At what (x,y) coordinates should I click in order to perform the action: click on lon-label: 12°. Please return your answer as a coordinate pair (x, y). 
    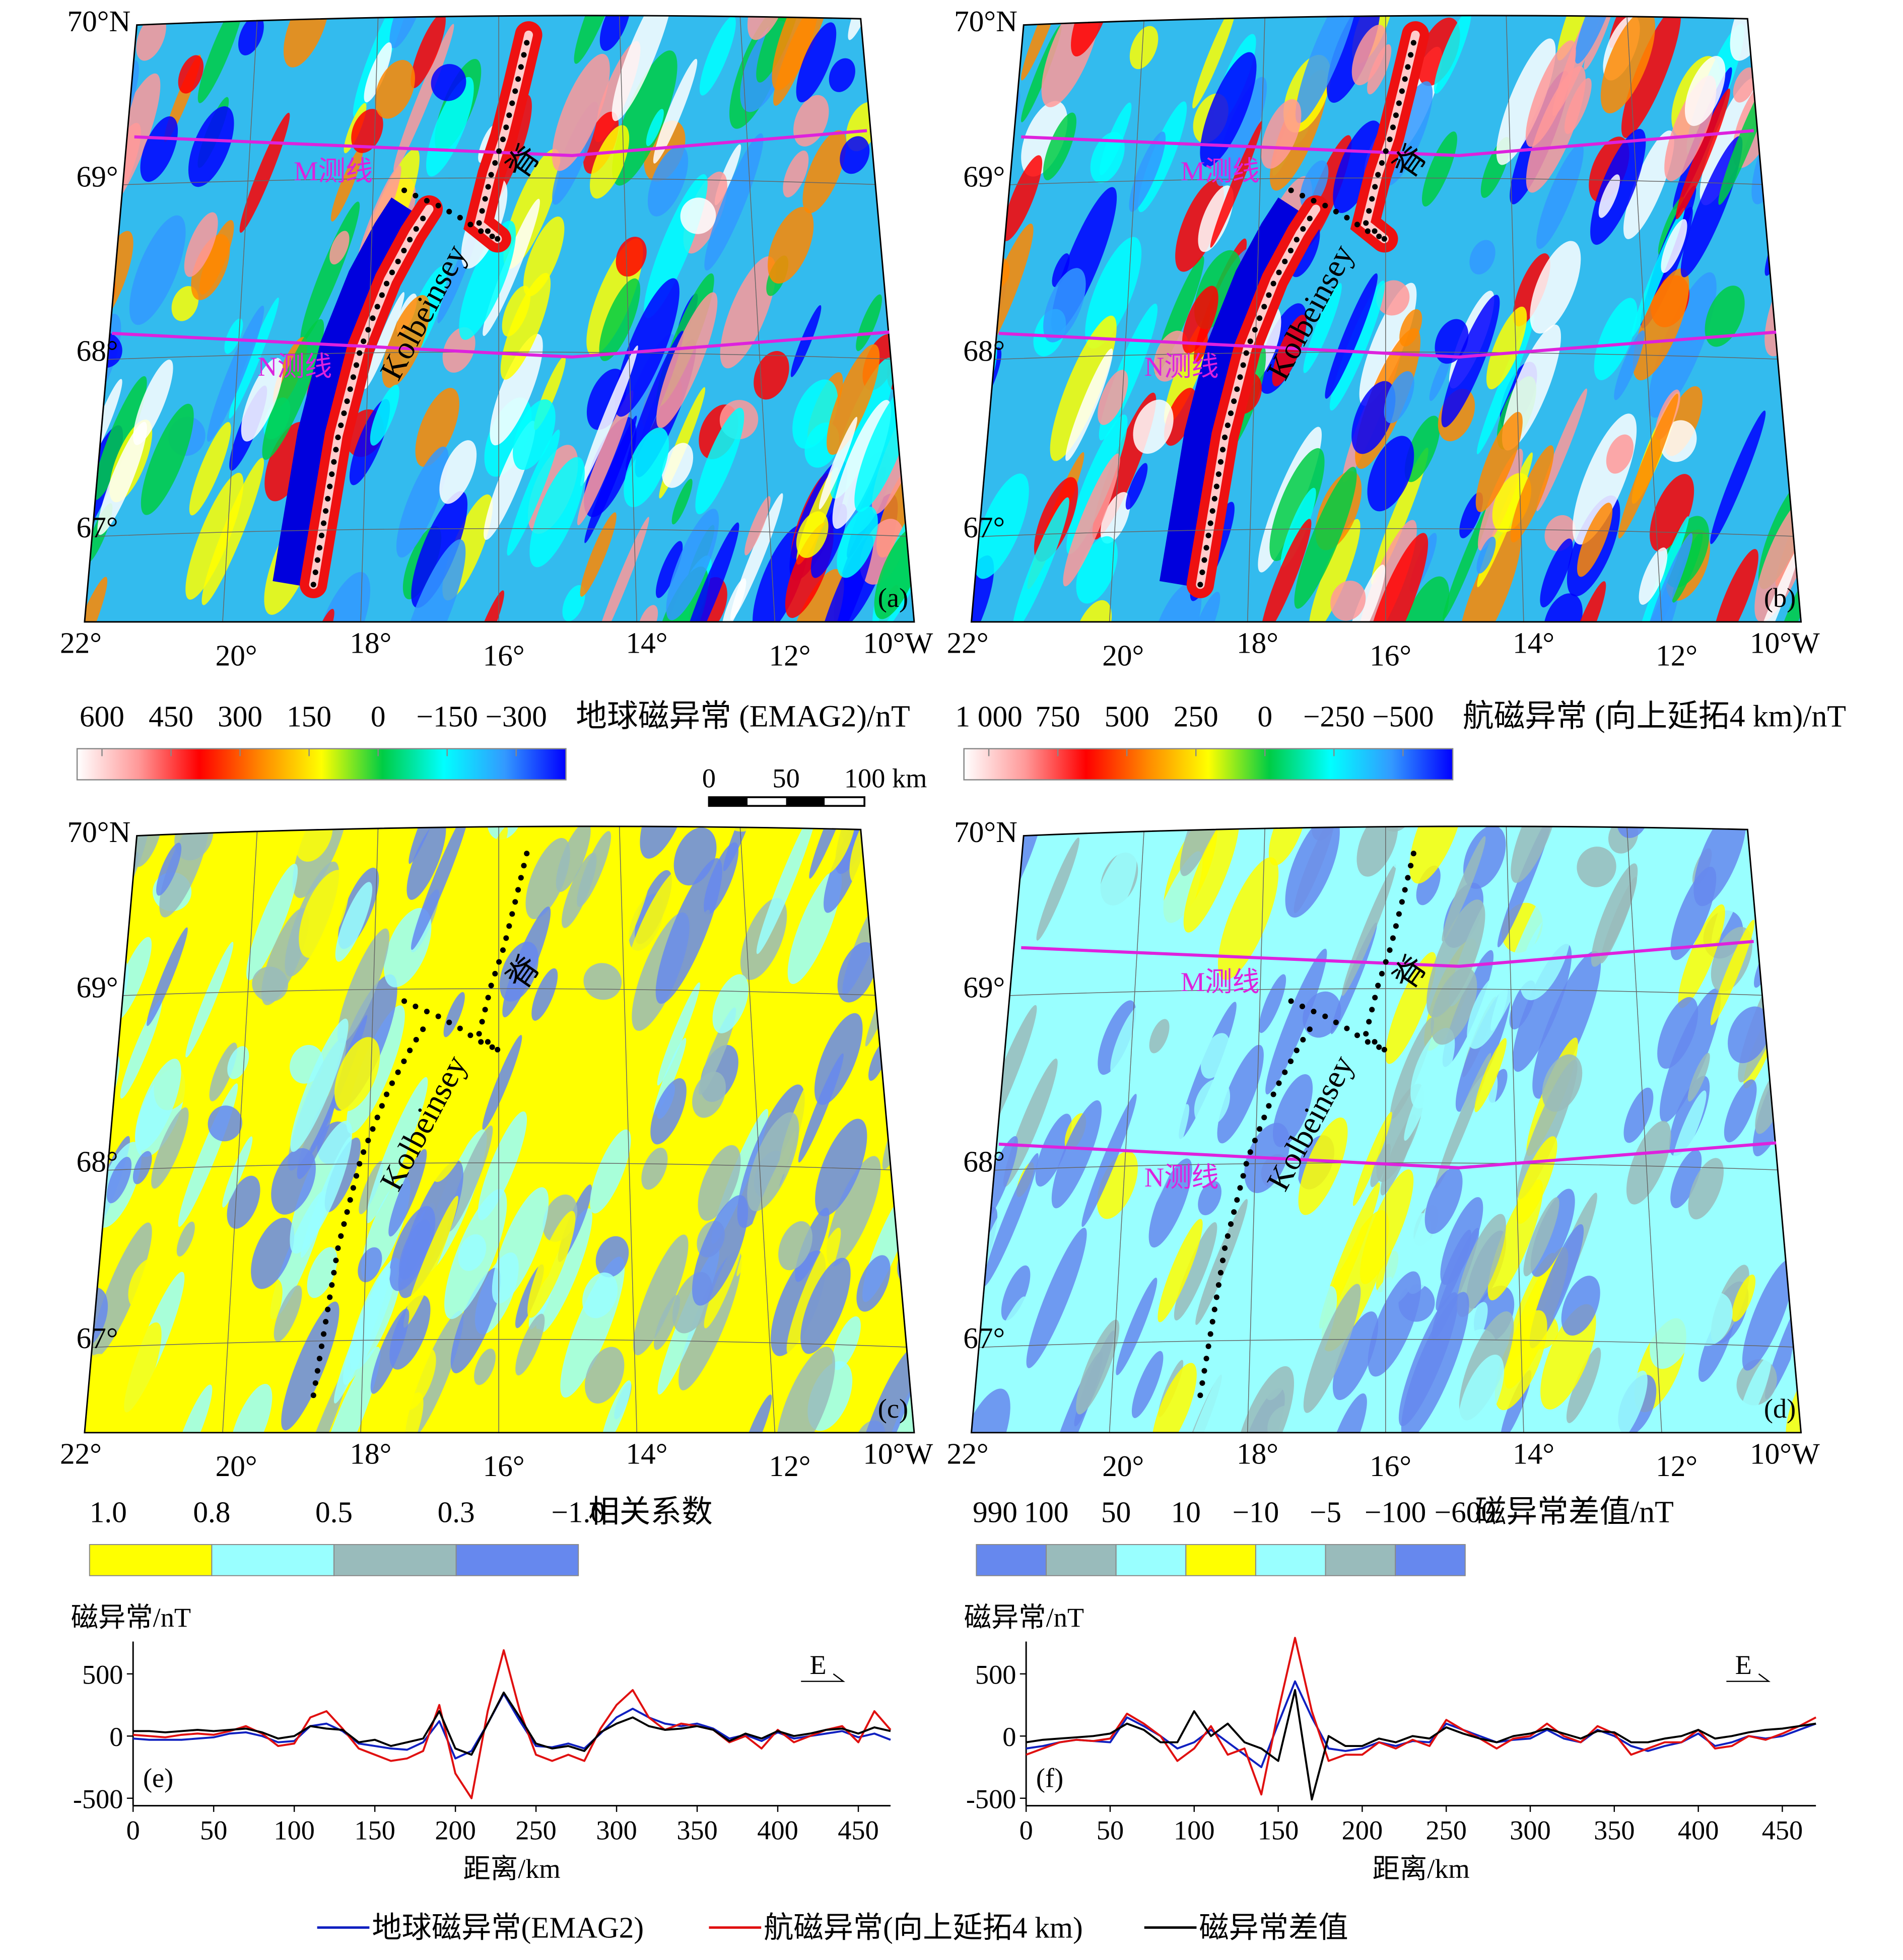
    Looking at the image, I should click on (790, 655).